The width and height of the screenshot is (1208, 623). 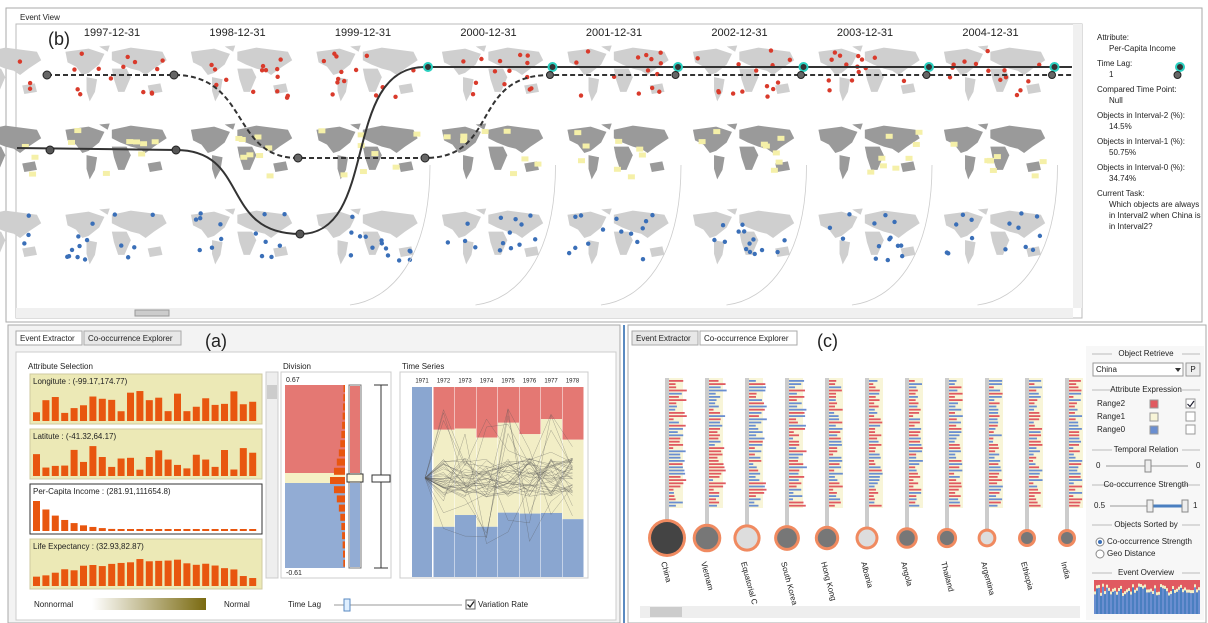 I want to click on time-lag-handle, so click(x=347, y=605).